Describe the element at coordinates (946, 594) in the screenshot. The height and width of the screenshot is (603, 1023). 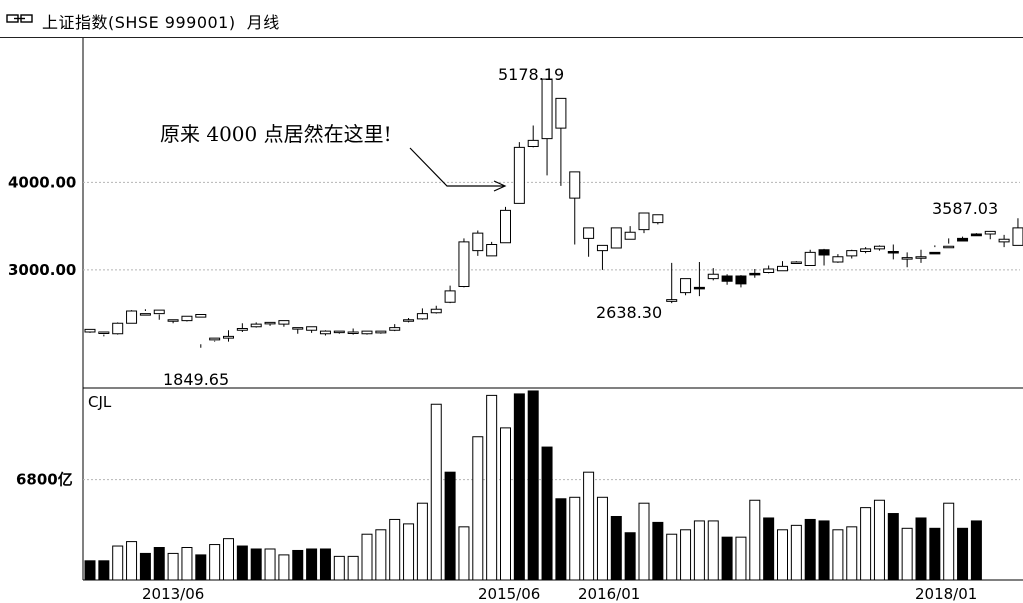
I see `x-tick-label: 2018/01` at that location.